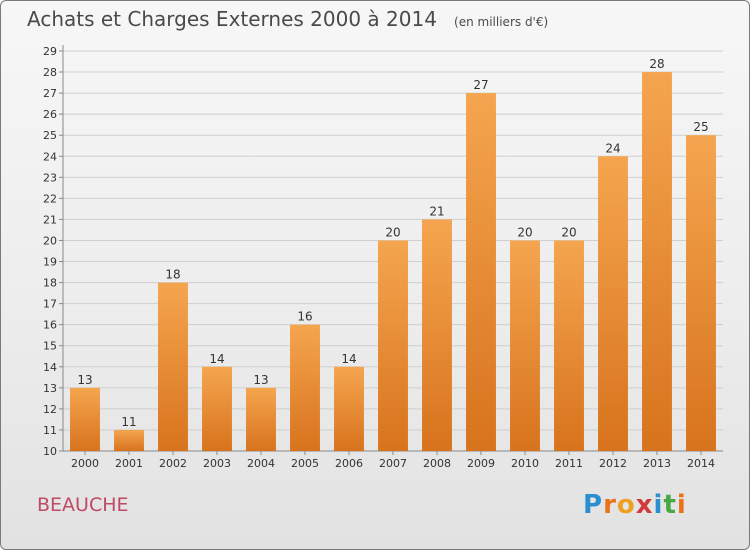  What do you see at coordinates (657, 463) in the screenshot?
I see `x-tick-label-2013: 2013` at bounding box center [657, 463].